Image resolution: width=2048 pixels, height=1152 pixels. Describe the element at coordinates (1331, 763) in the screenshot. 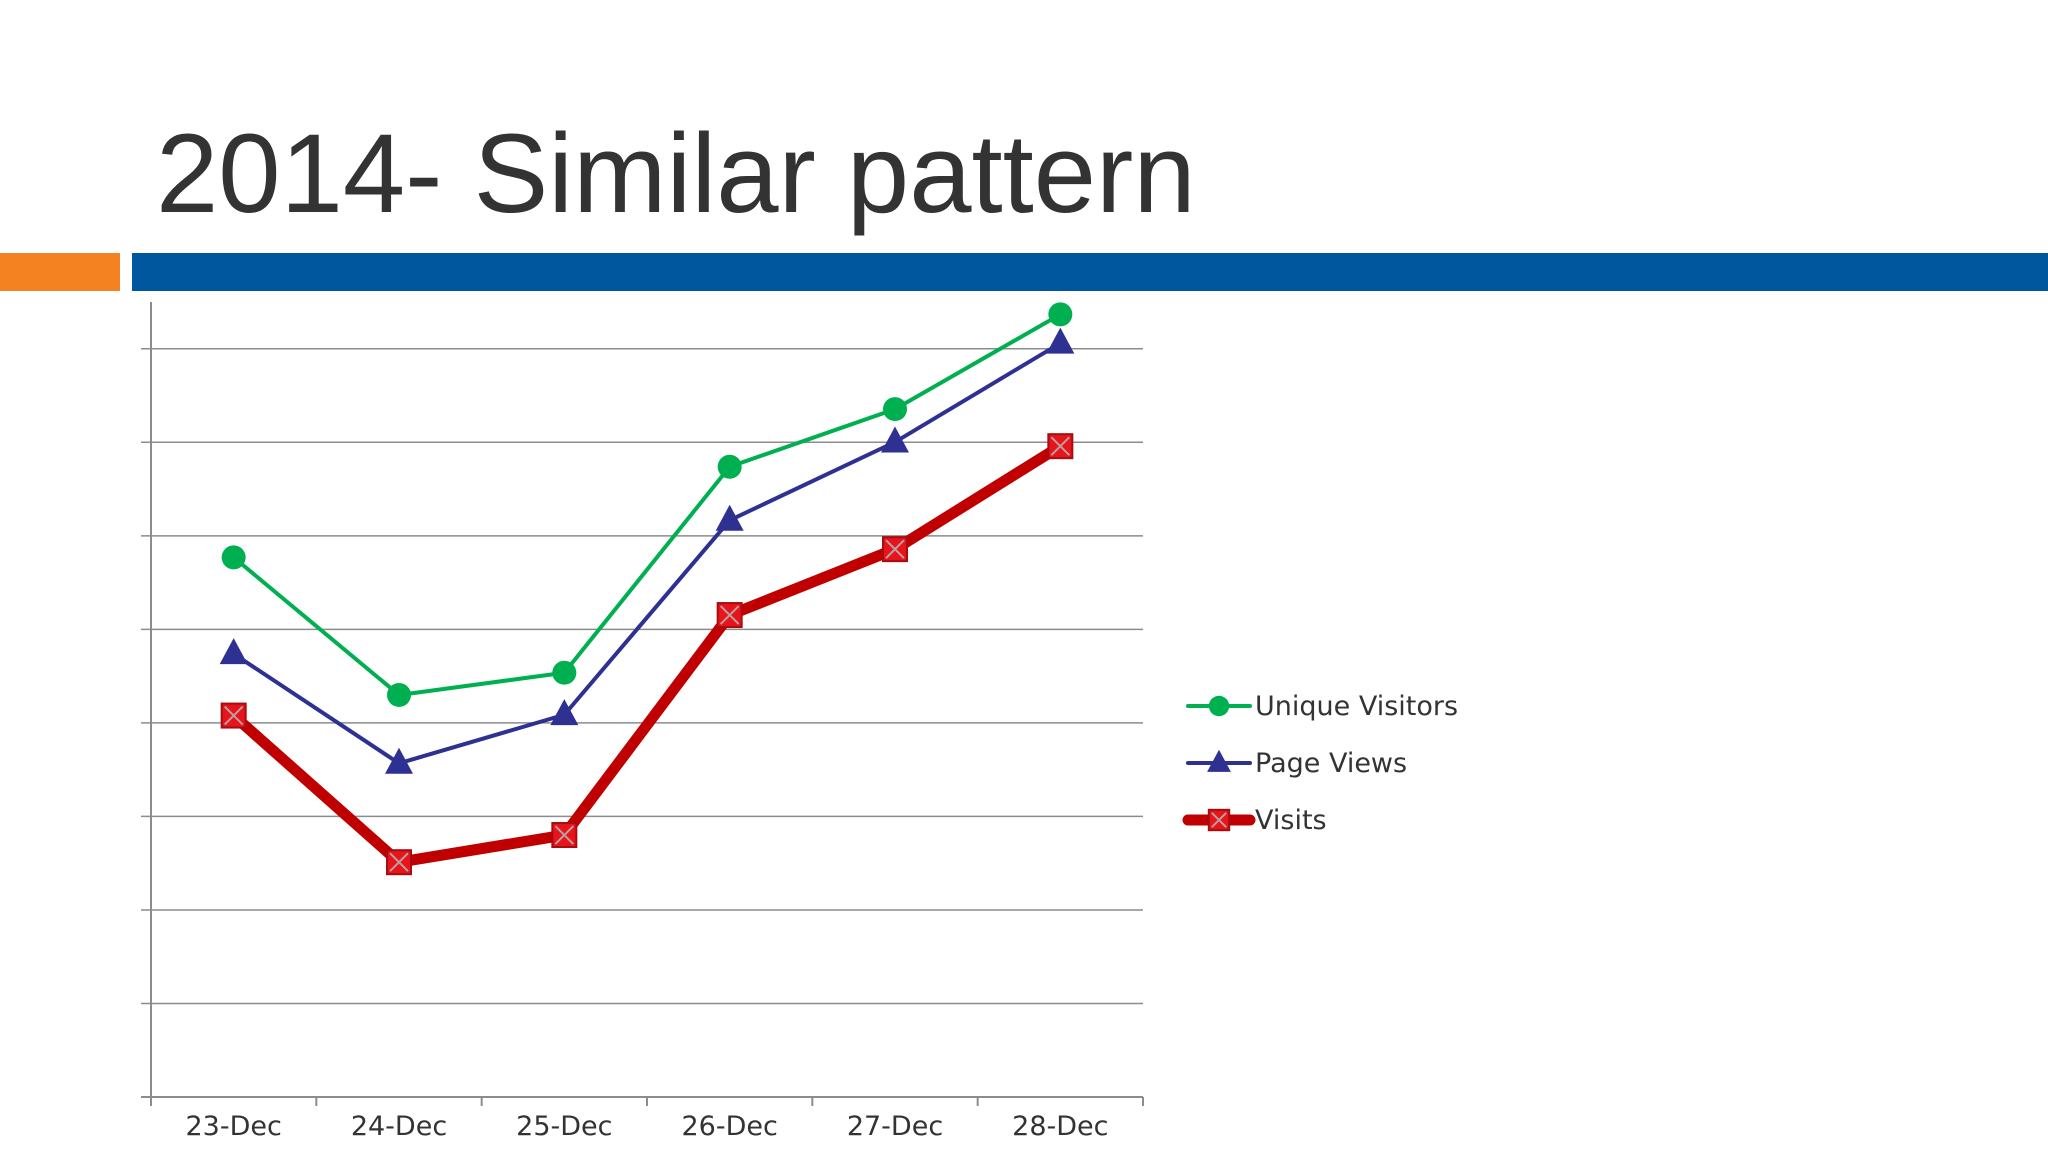

I see `legend-label: Page Views` at that location.